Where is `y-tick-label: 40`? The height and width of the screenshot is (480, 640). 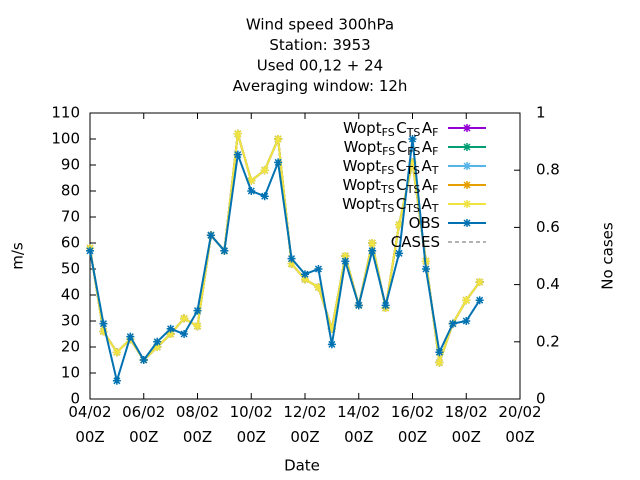 y-tick-label: 40 is located at coordinates (70, 295).